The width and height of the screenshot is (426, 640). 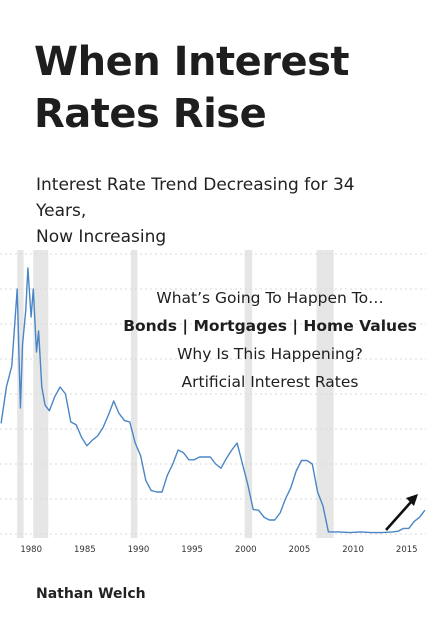 What do you see at coordinates (85, 550) in the screenshot?
I see `x-tick-label: 1985` at bounding box center [85, 550].